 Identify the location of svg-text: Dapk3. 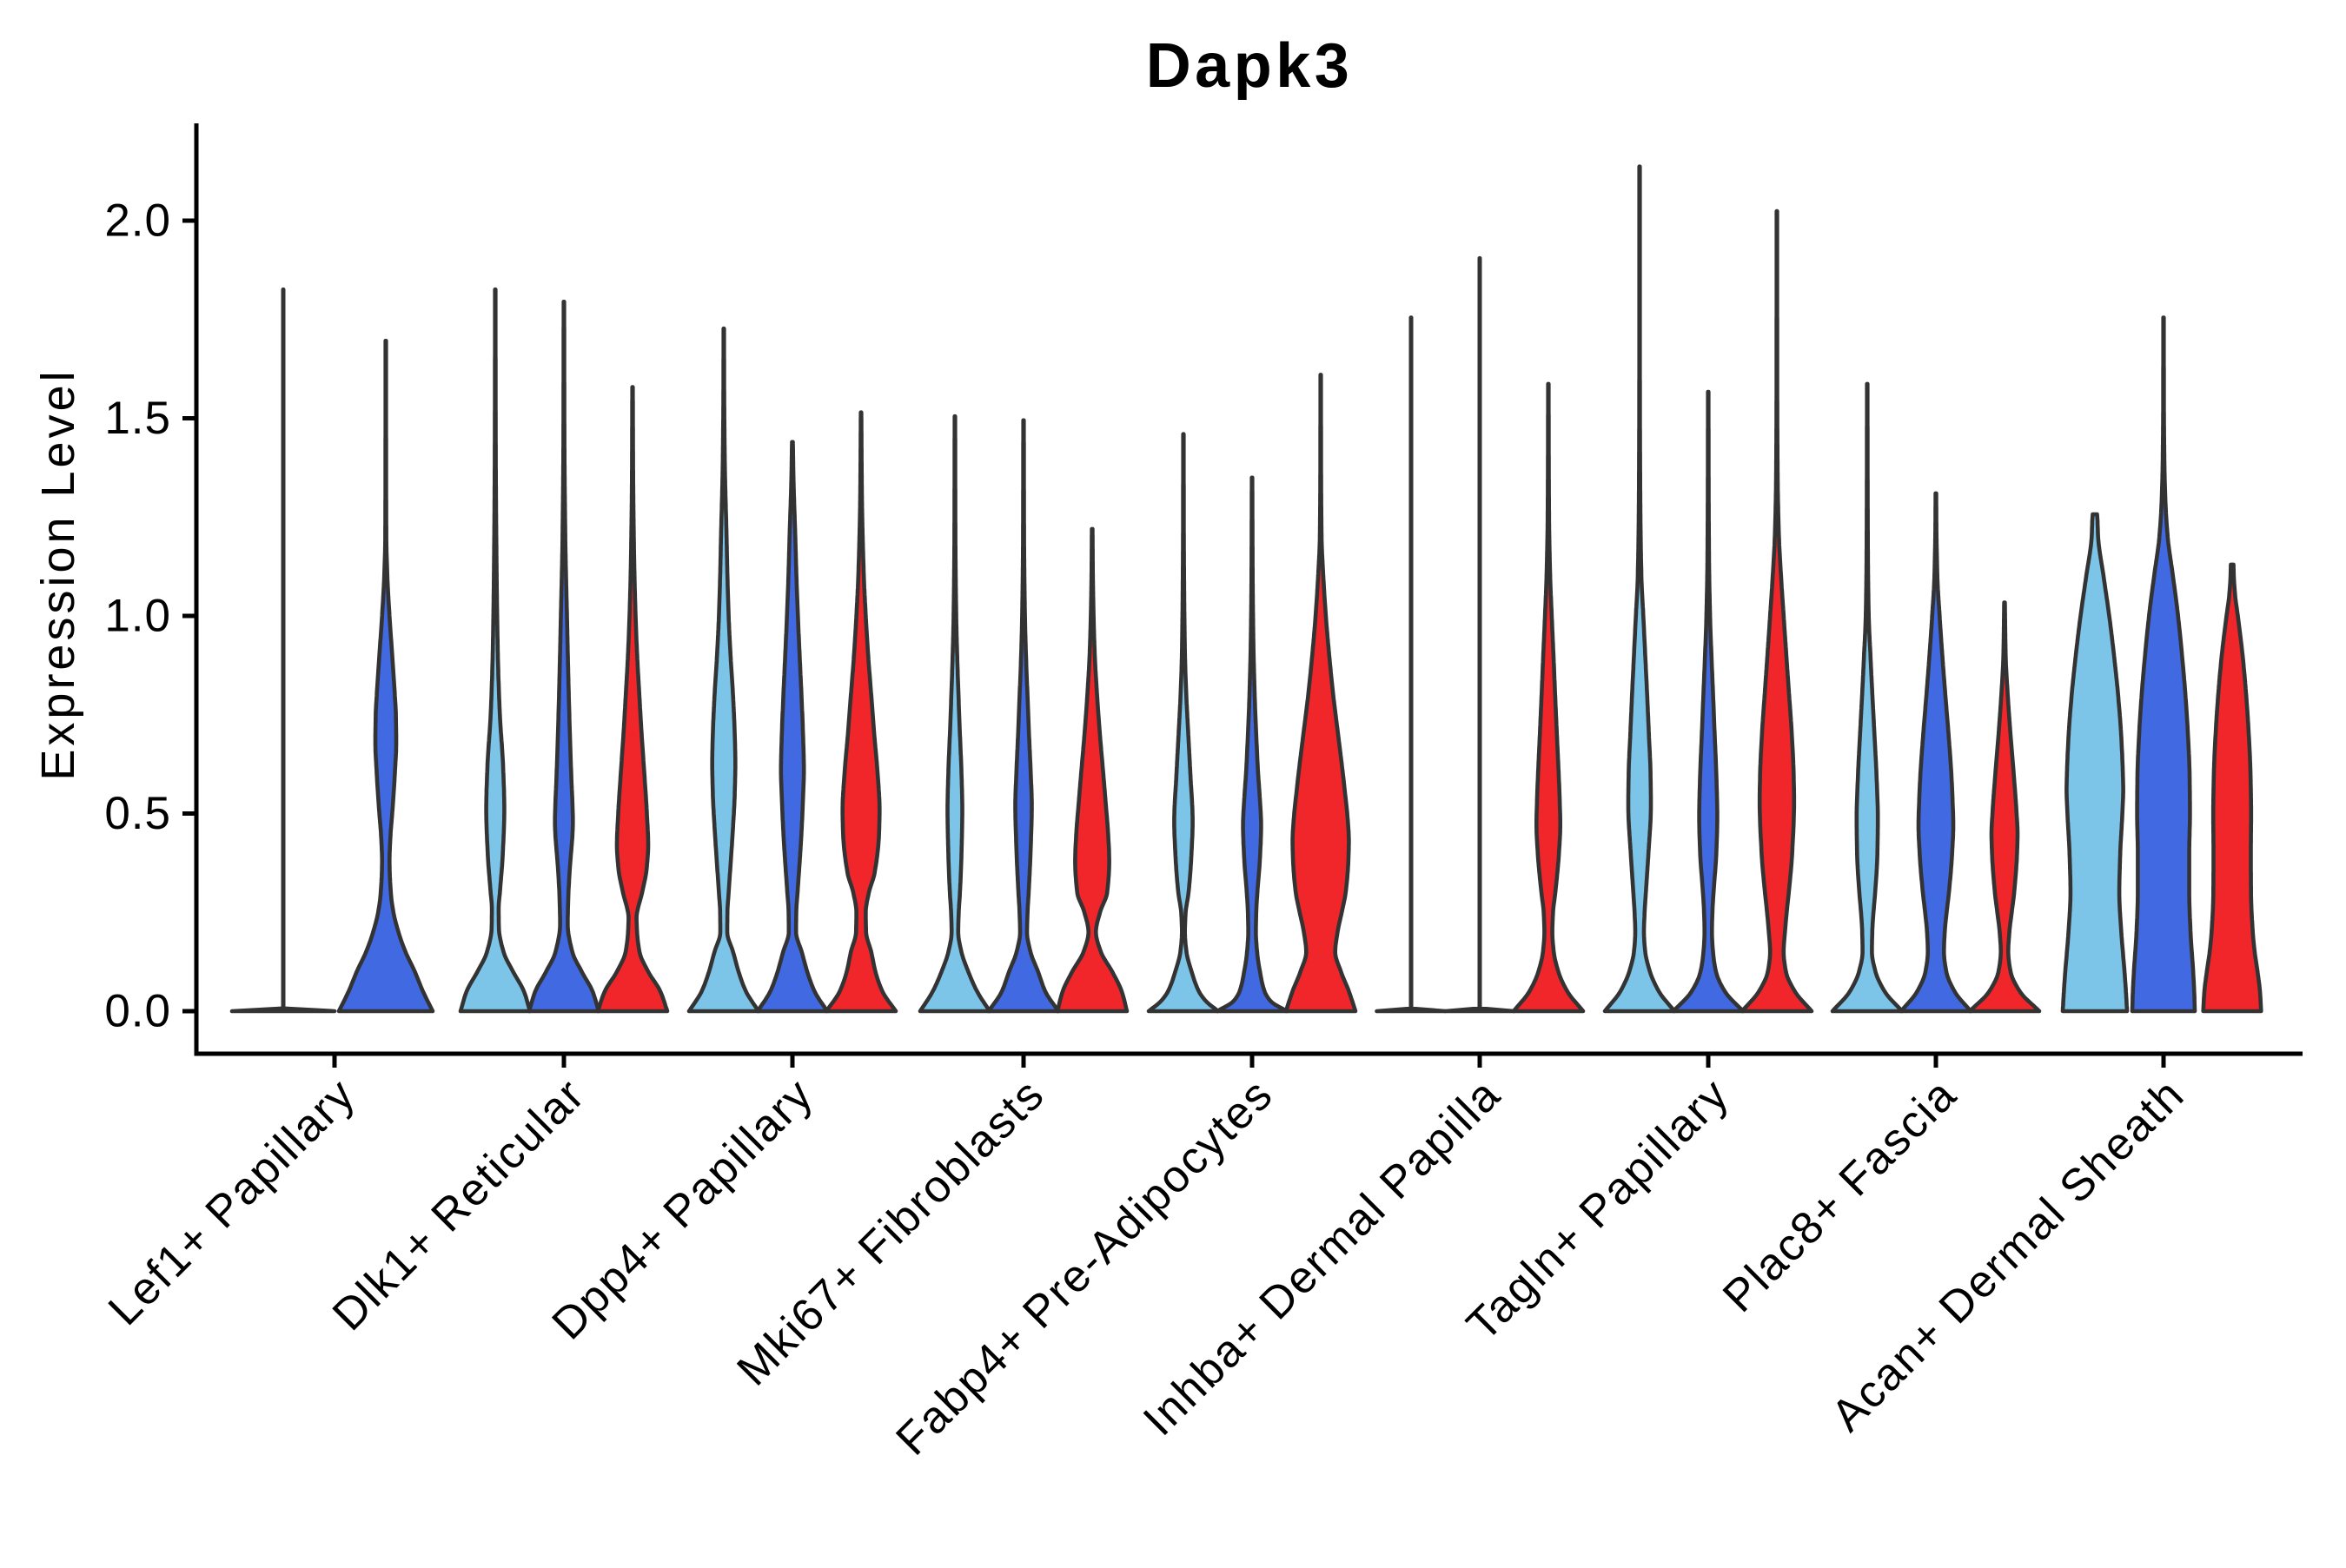
(1250, 66).